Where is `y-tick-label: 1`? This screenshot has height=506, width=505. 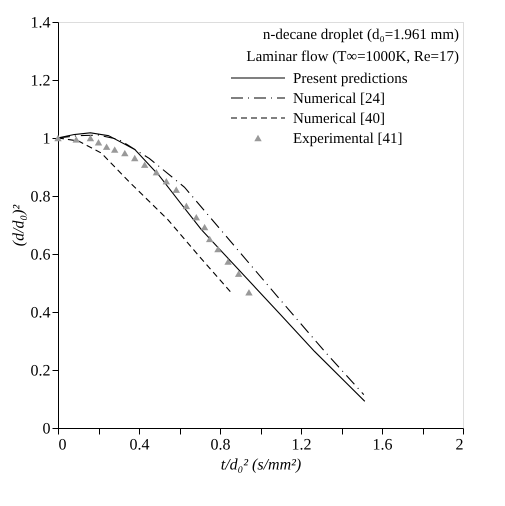 y-tick-label: 1 is located at coordinates (46, 139).